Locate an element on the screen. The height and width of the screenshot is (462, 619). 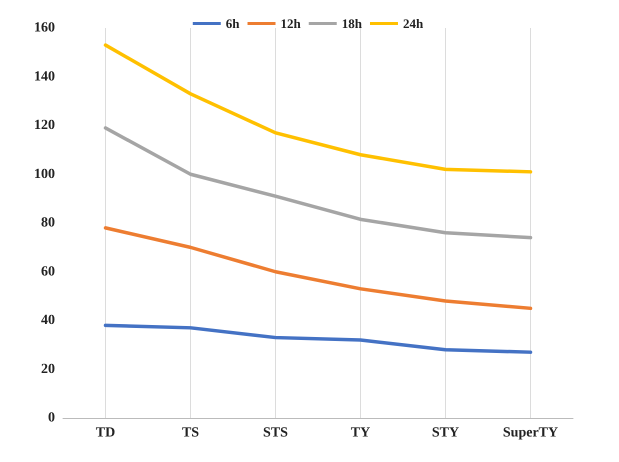
y-tick-label: 80 is located at coordinates (48, 223).